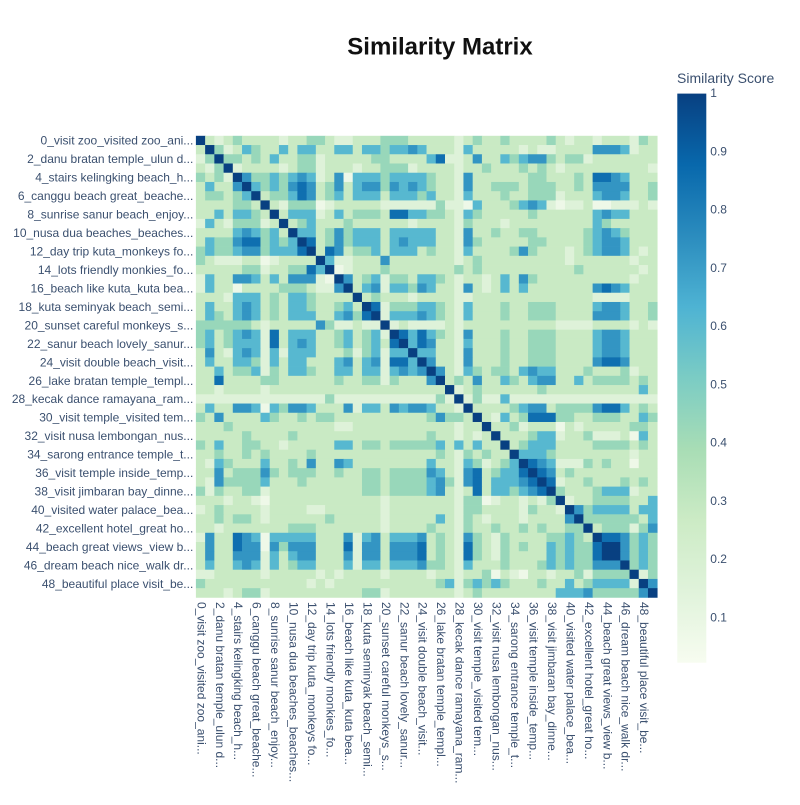  Describe the element at coordinates (718, 501) in the screenshot. I see `svg-text: 0.3` at that location.